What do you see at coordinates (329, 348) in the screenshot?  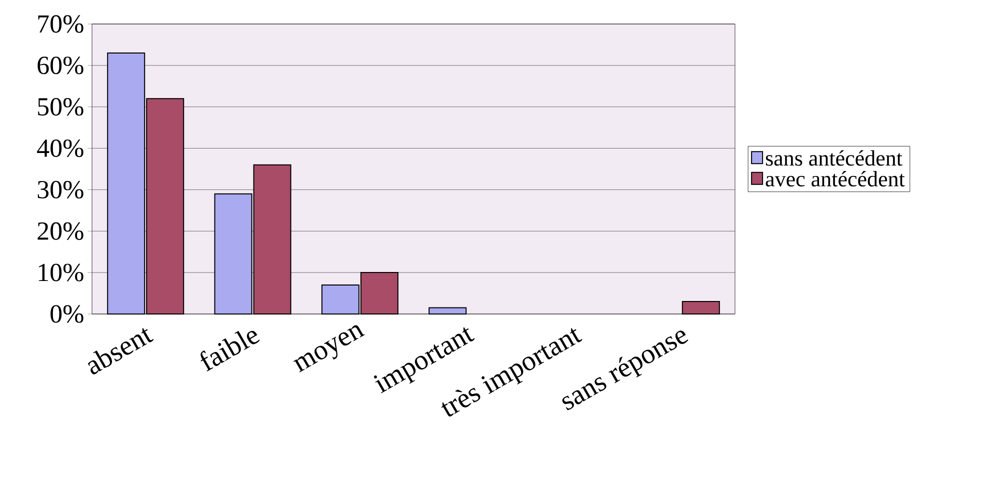 I see `x-tick-label: moyen` at bounding box center [329, 348].